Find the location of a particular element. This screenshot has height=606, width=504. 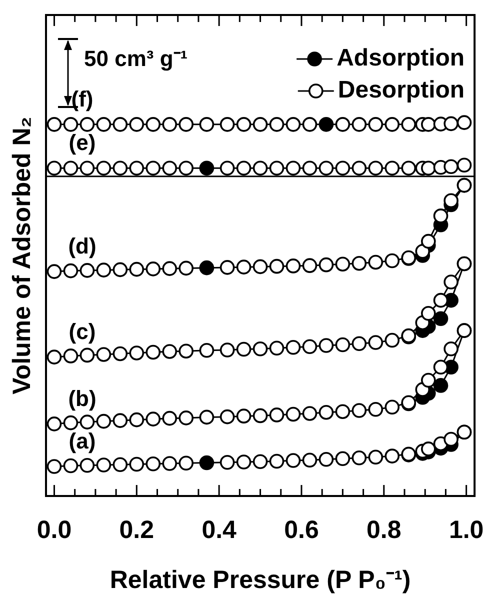

y-axis-title: Volume of Adsorbed N₂ is located at coordinates (22, 255).